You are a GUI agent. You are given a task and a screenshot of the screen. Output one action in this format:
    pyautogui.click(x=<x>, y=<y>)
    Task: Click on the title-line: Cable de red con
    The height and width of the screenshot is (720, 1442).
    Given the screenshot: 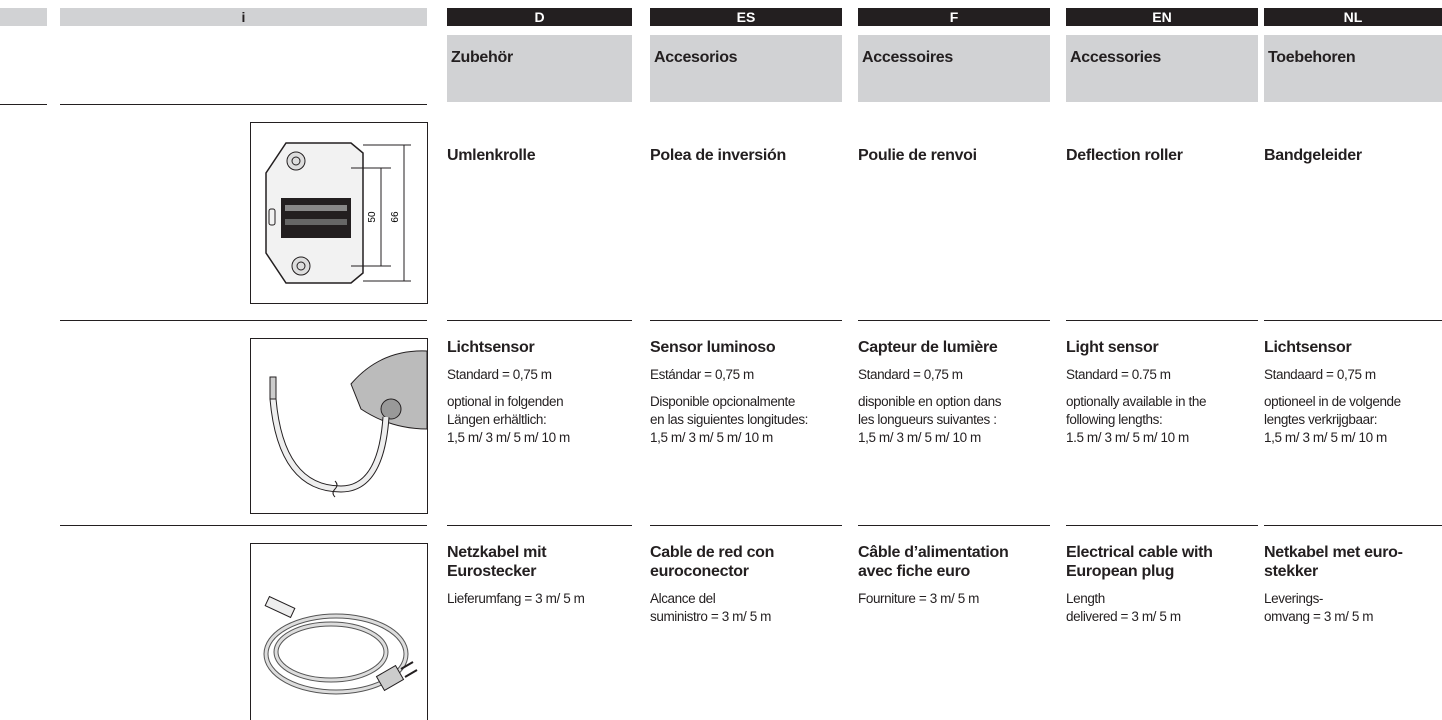 What is the action you would take?
    pyautogui.click(x=712, y=552)
    